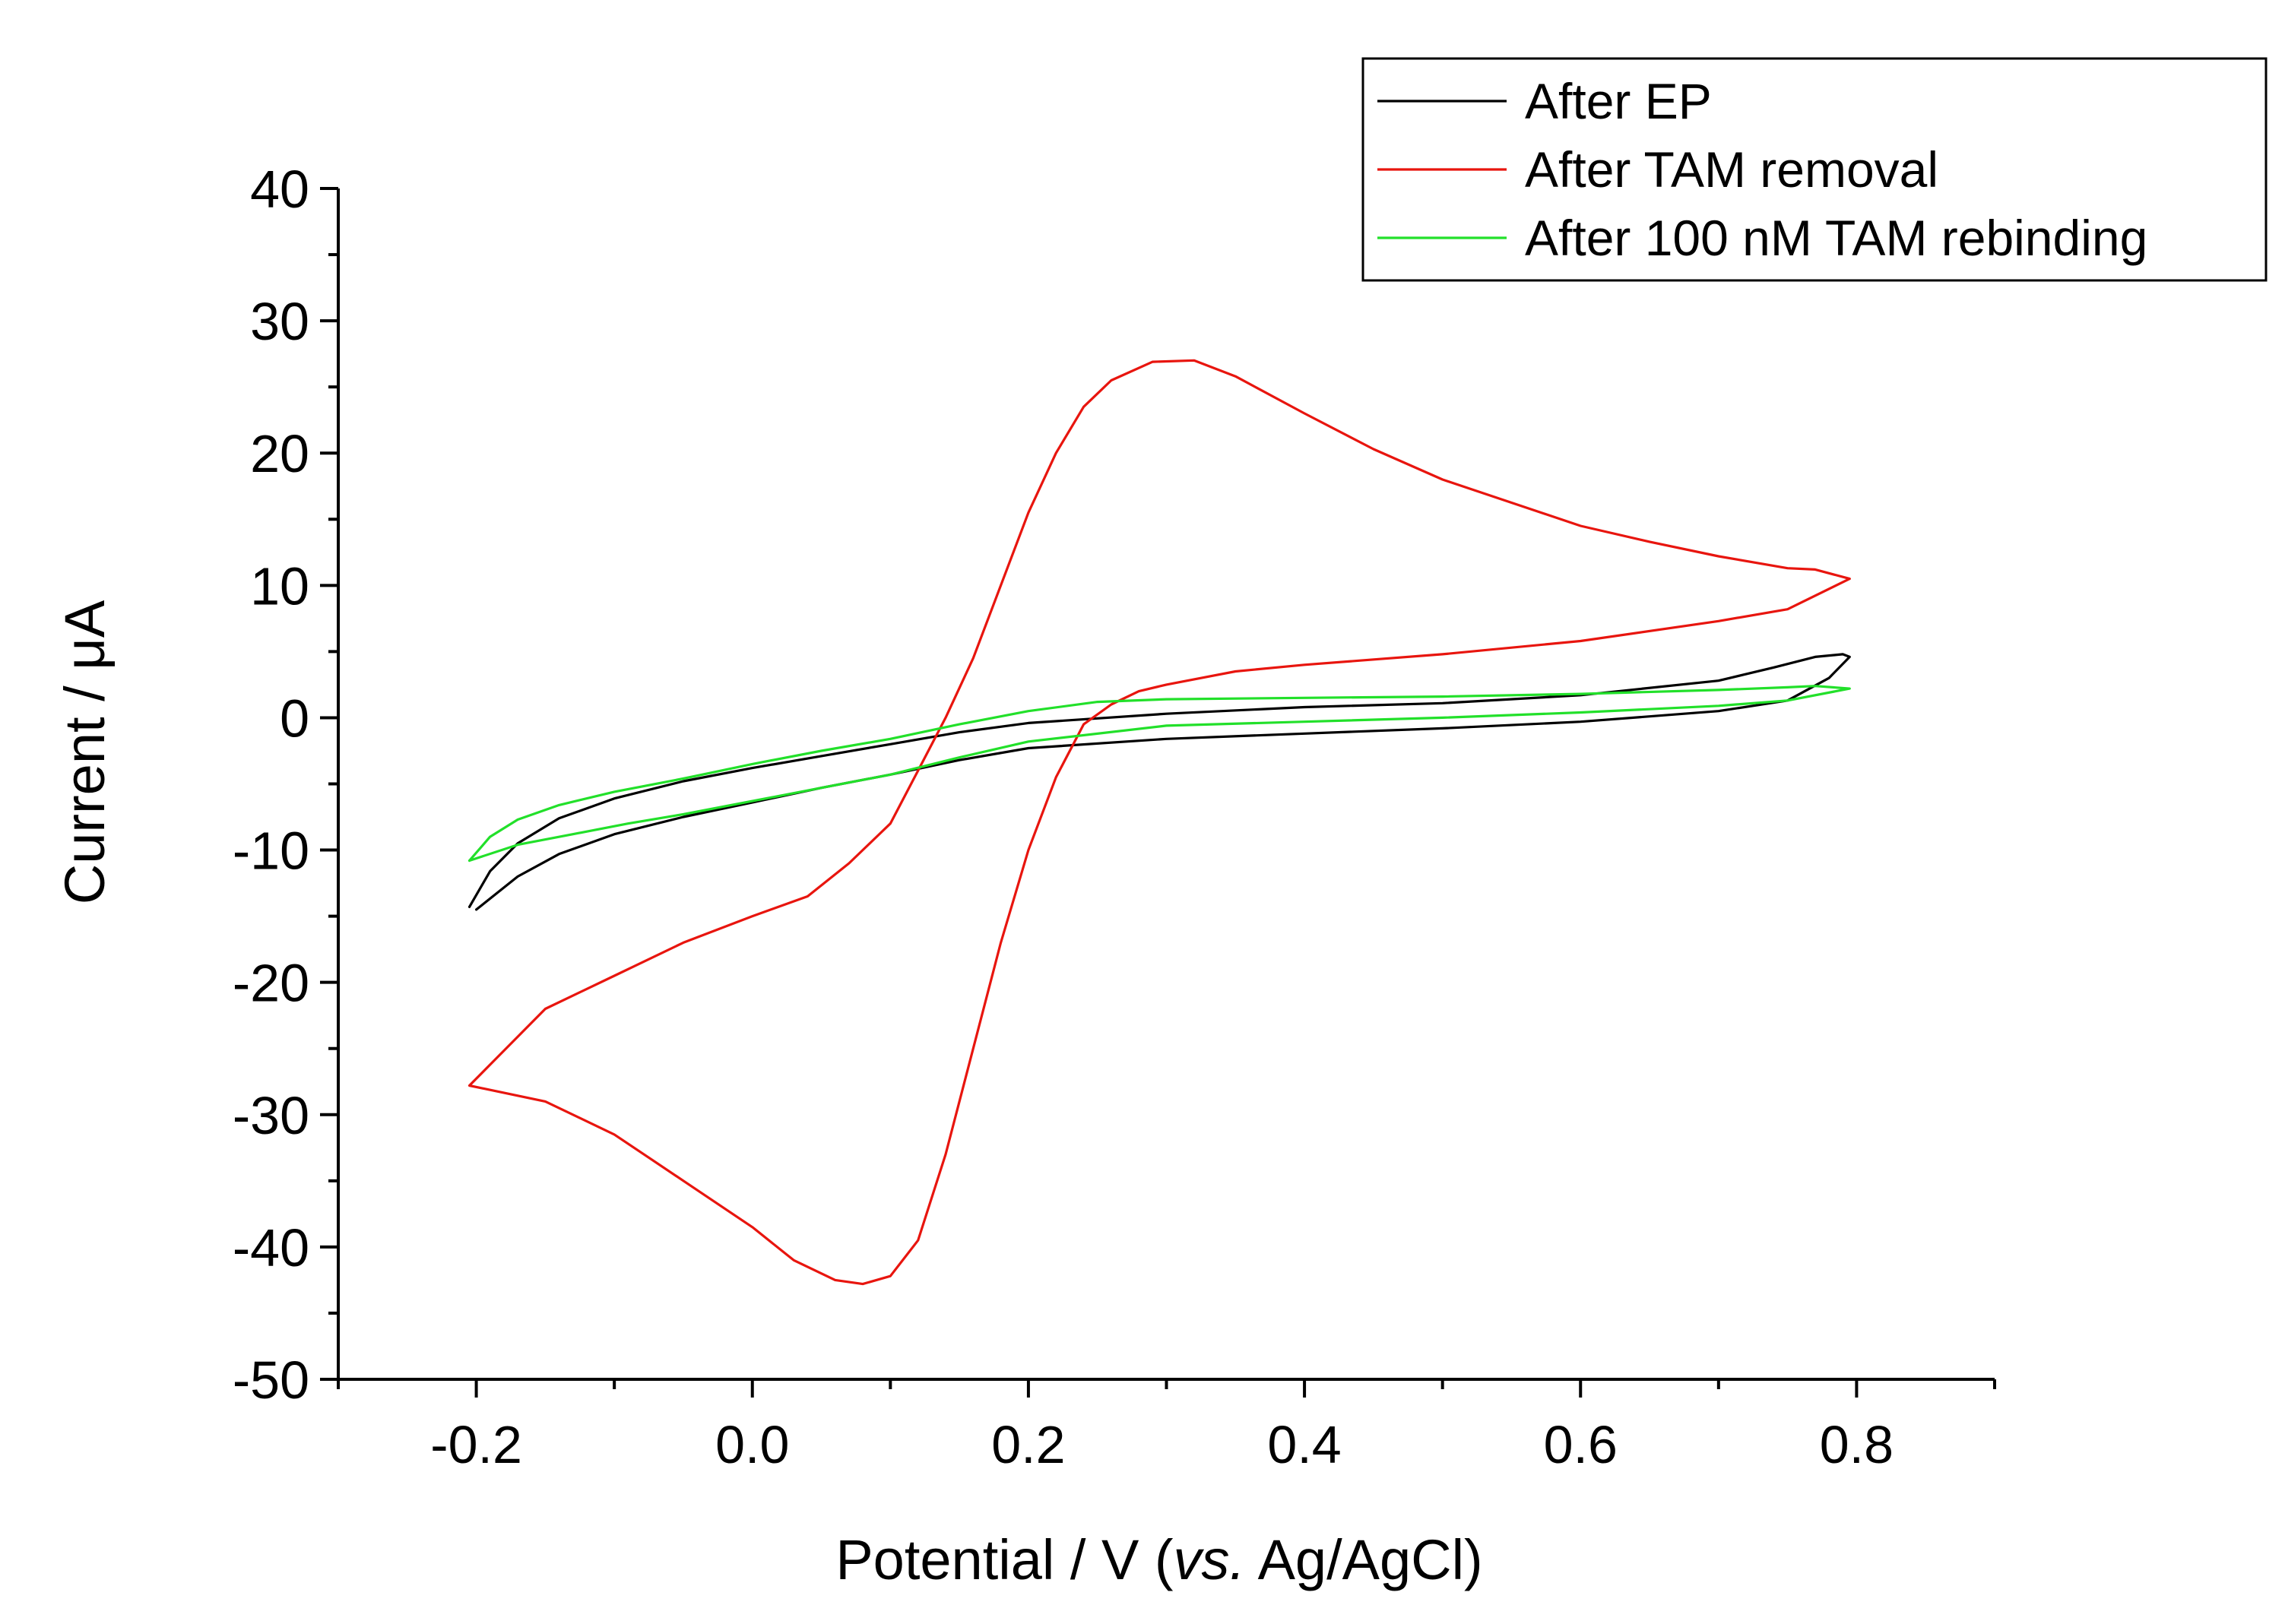 The image size is (2285, 1624). What do you see at coordinates (1304, 1444) in the screenshot?
I see `x-tick-label: 0.4` at bounding box center [1304, 1444].